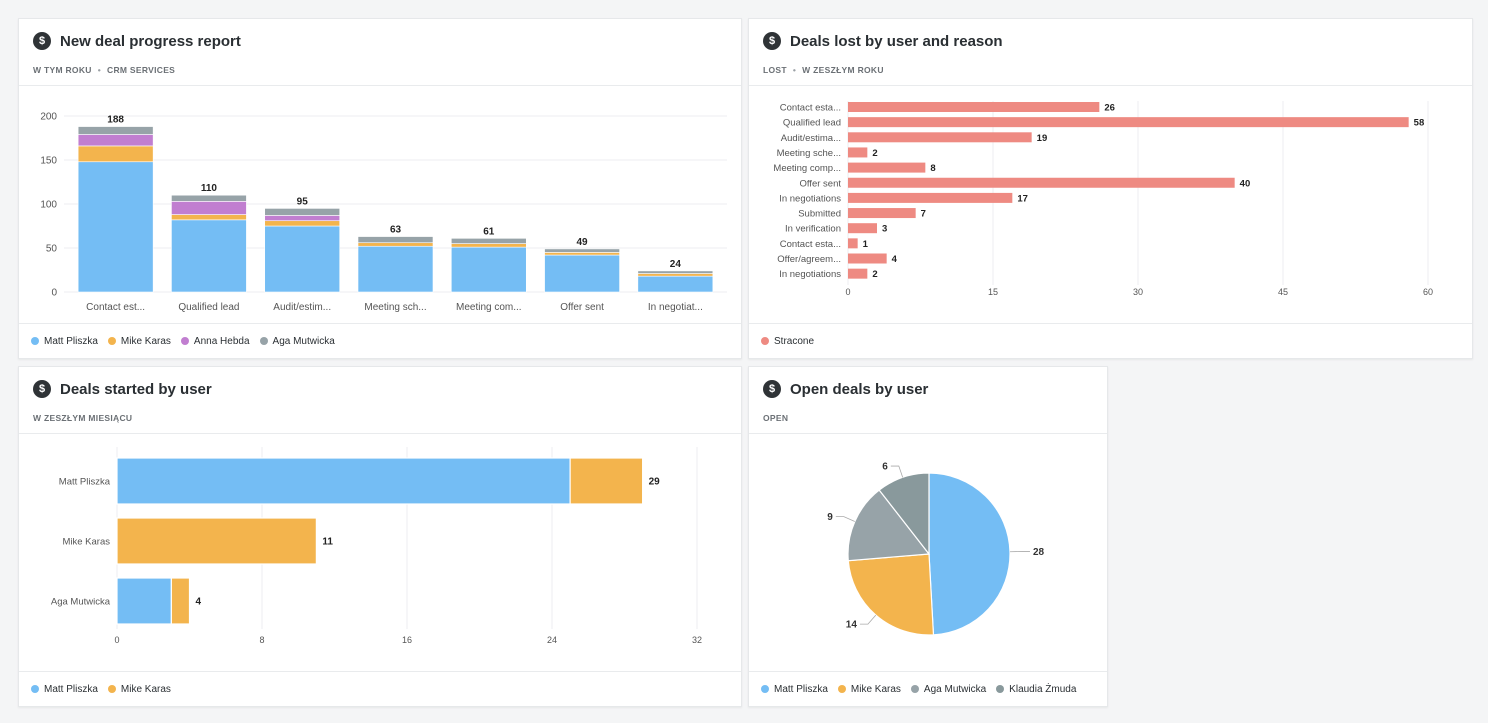 This screenshot has width=1488, height=723. I want to click on legend-label: Stracone, so click(794, 341).